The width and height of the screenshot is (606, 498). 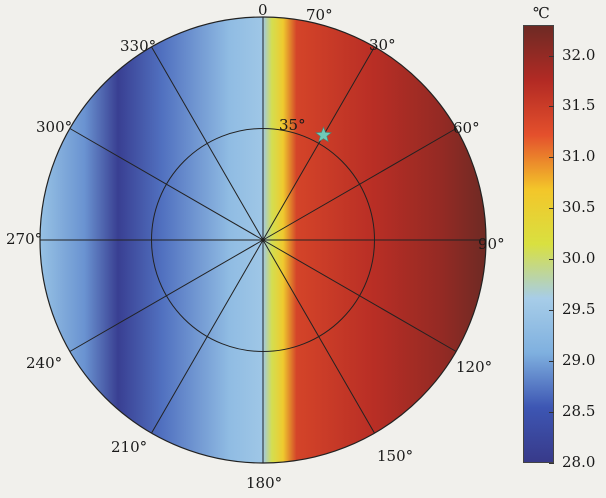 I want to click on colorbar-tick-label: 29.5, so click(x=579, y=309).